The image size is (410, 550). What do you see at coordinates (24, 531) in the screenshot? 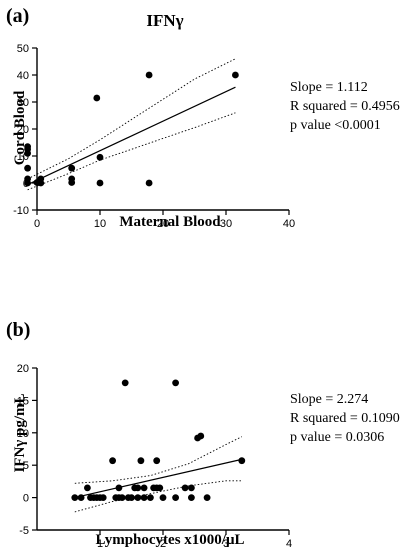
I see `panel-b-y-tick-label: -5` at bounding box center [24, 531].